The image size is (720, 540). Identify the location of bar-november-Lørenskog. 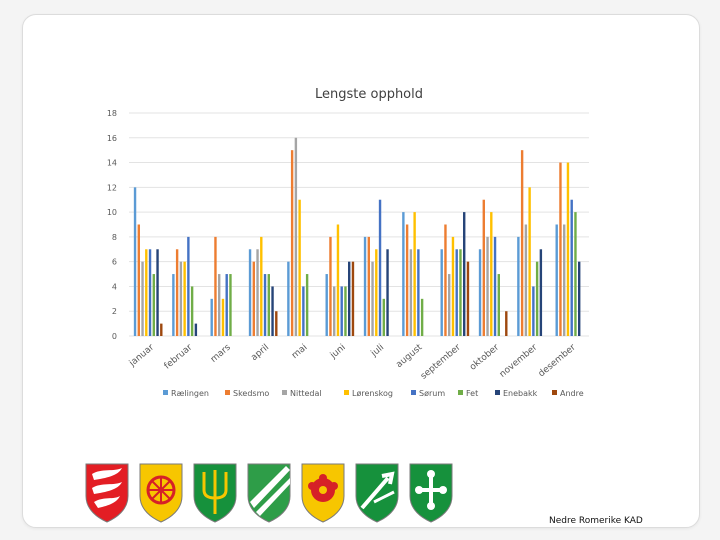
(529, 261).